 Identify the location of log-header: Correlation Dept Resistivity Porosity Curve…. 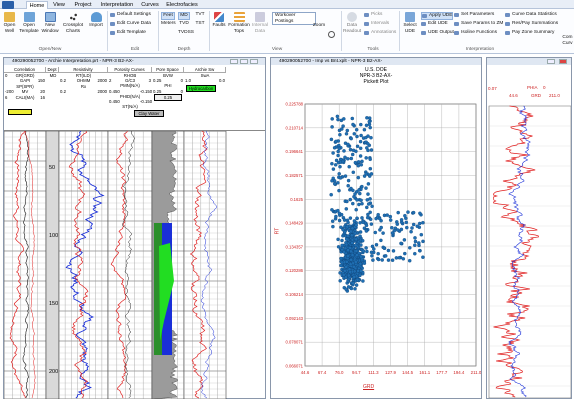
(134, 98).